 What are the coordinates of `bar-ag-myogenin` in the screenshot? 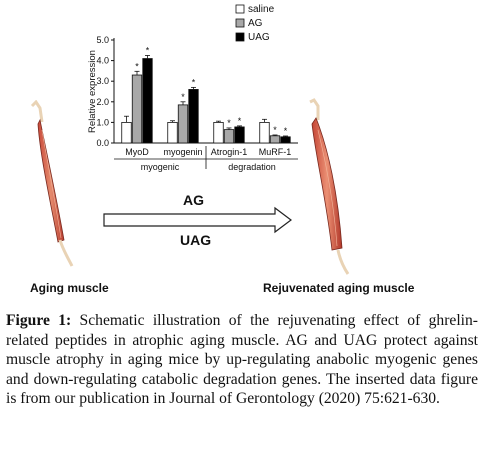 It's located at (183, 124).